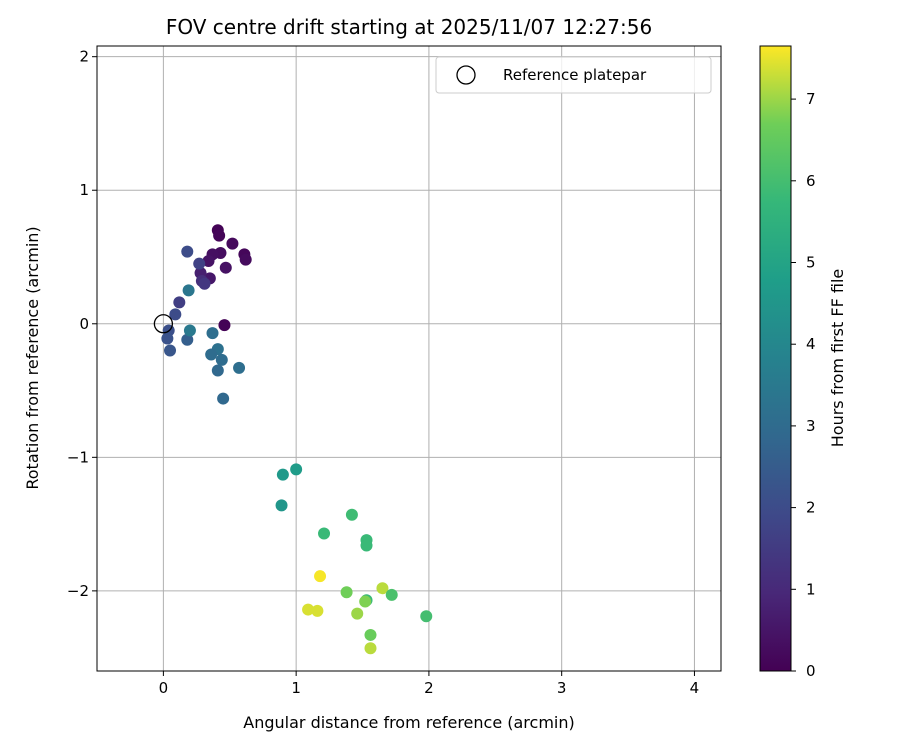  What do you see at coordinates (811, 344) in the screenshot?
I see `colorbar-tick-label: 4` at bounding box center [811, 344].